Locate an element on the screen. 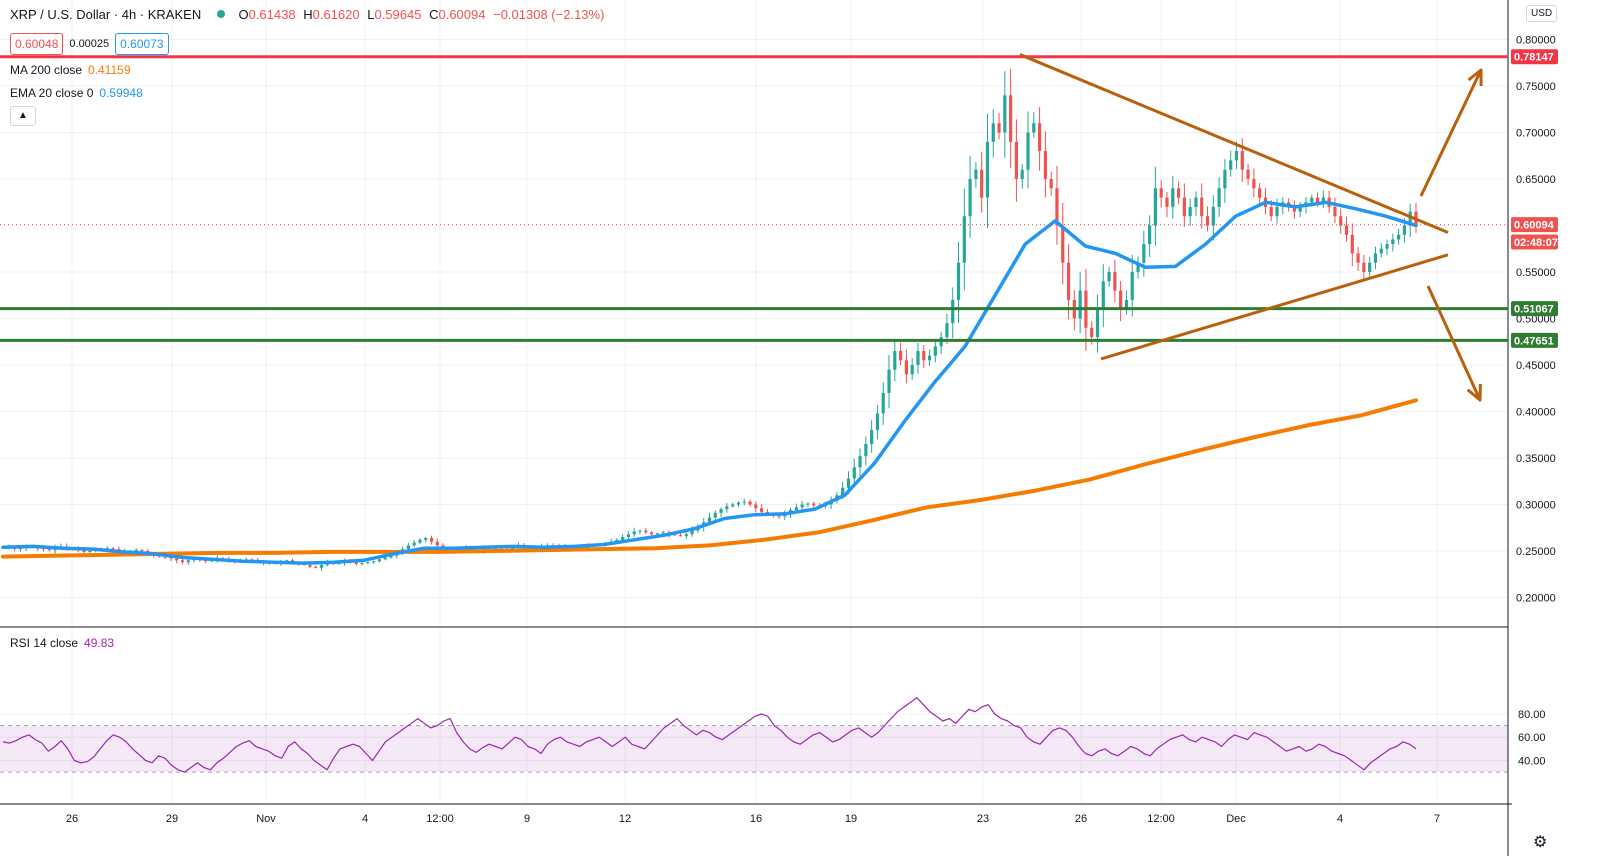 The image size is (1613, 856). time-tick-label: 4 is located at coordinates (365, 819).